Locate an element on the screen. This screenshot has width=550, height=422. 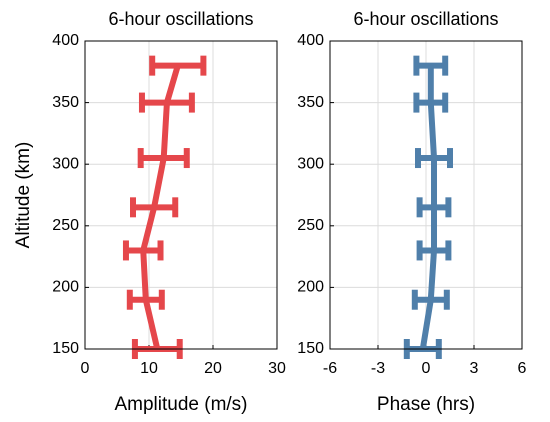
y-axis-label: Altitude (km) is located at coordinates (23, 195).